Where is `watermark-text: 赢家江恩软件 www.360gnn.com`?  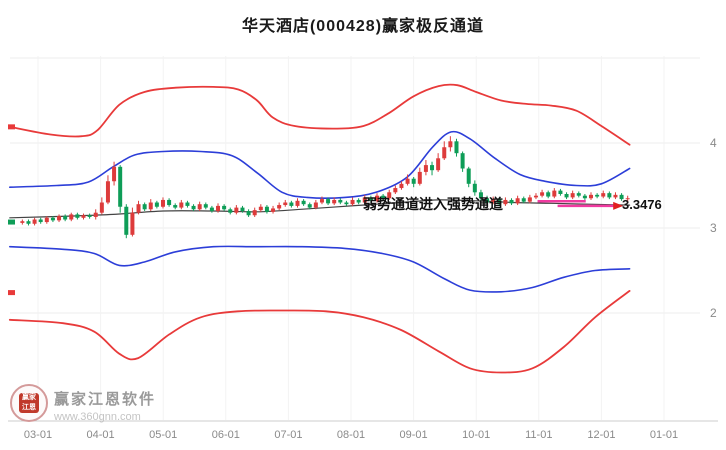 watermark-text: 赢家江恩软件 www.360gnn.com is located at coordinates (105, 405).